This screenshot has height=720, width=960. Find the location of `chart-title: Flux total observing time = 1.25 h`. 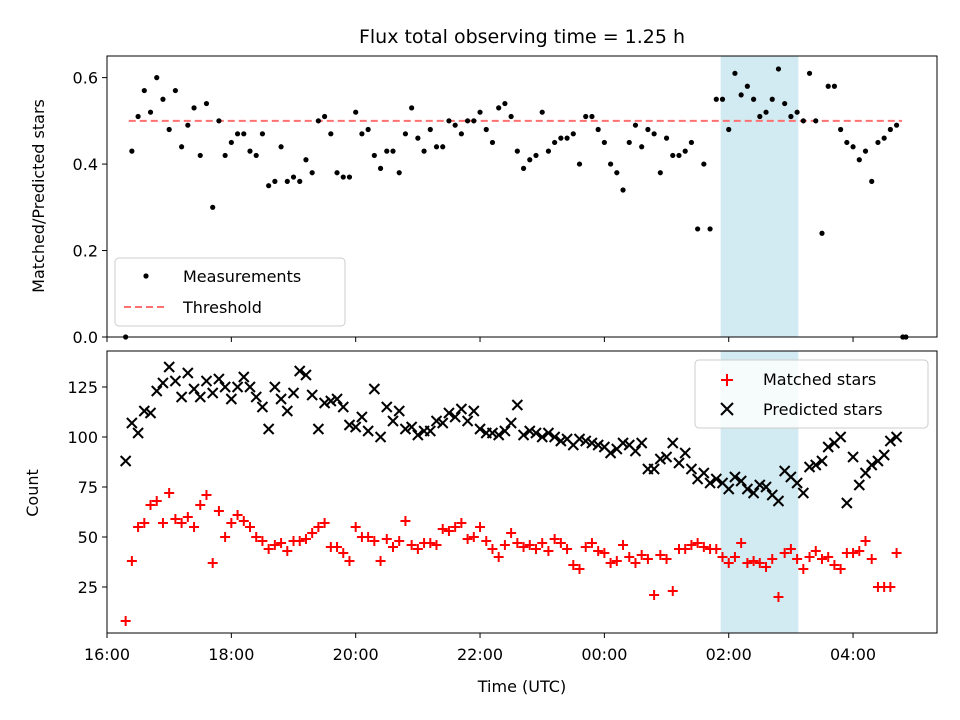

chart-title: Flux total observing time = 1.25 h is located at coordinates (522, 37).